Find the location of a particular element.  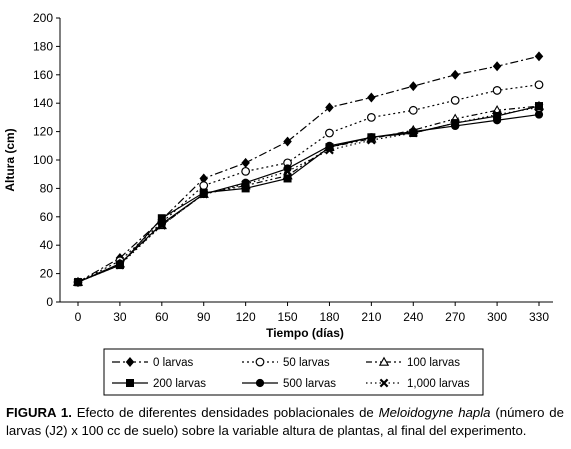

x-tick-label: 210 is located at coordinates (371, 317).